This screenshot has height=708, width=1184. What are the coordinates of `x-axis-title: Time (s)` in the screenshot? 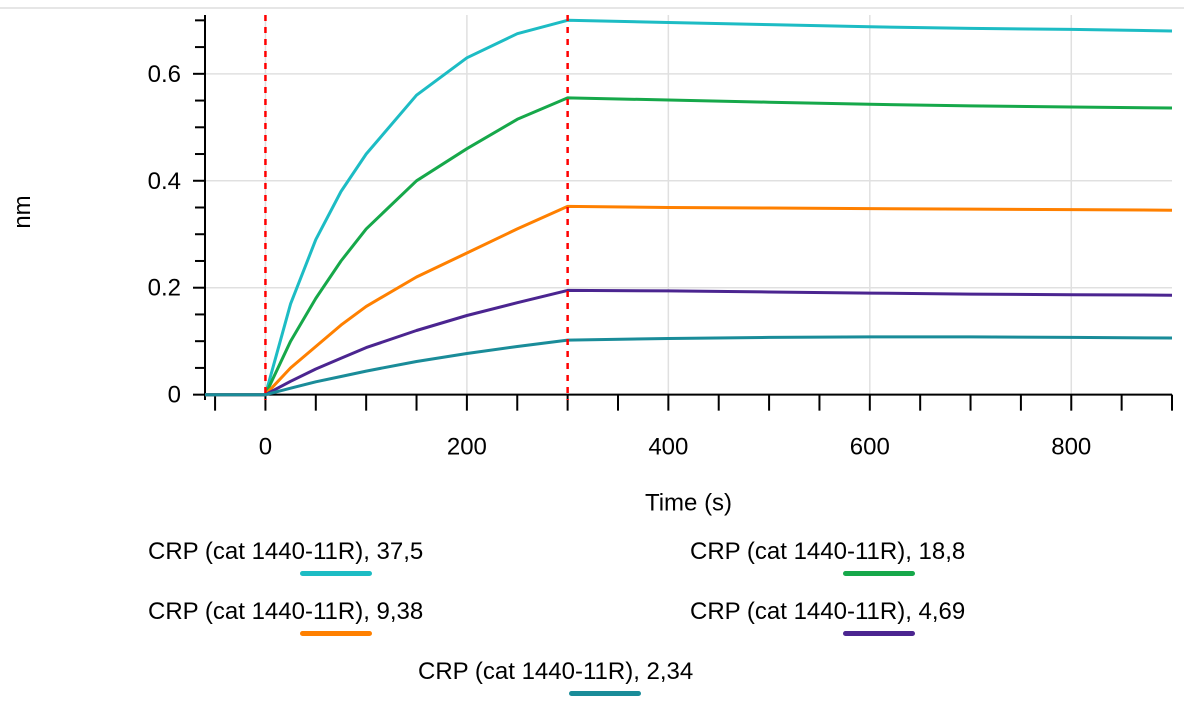 It's located at (688, 503).